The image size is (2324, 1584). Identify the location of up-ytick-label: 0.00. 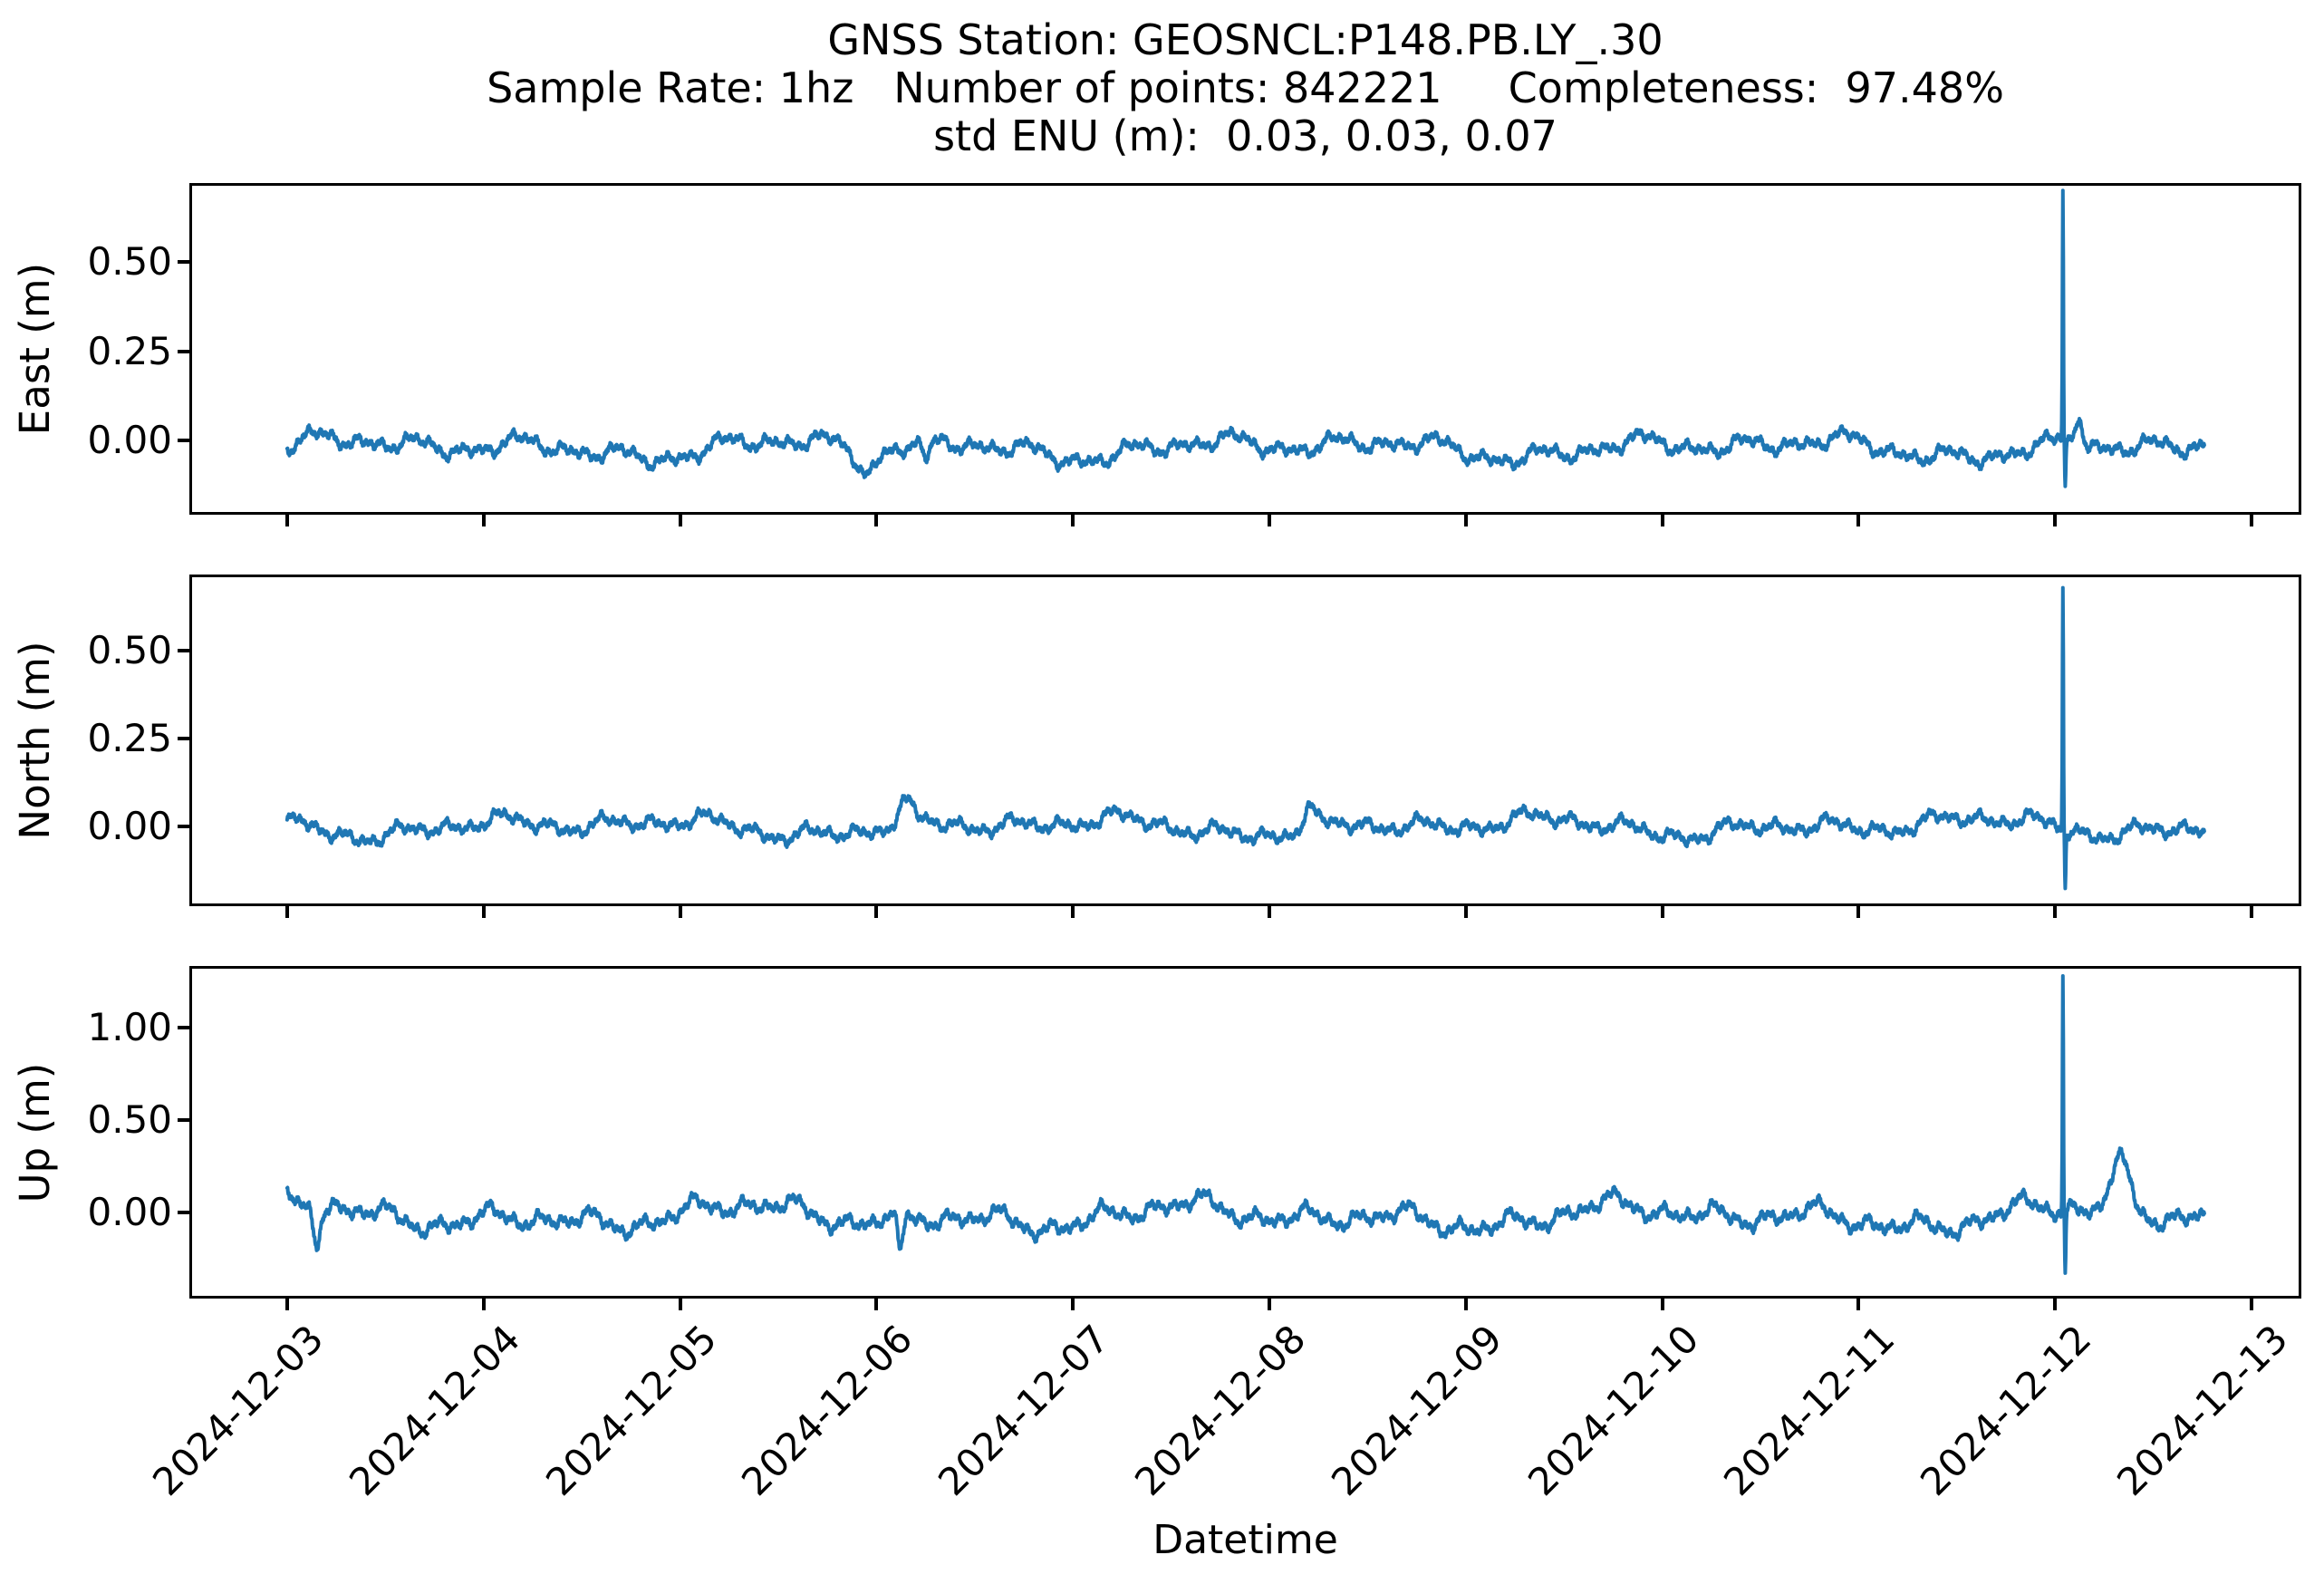
(129, 1212).